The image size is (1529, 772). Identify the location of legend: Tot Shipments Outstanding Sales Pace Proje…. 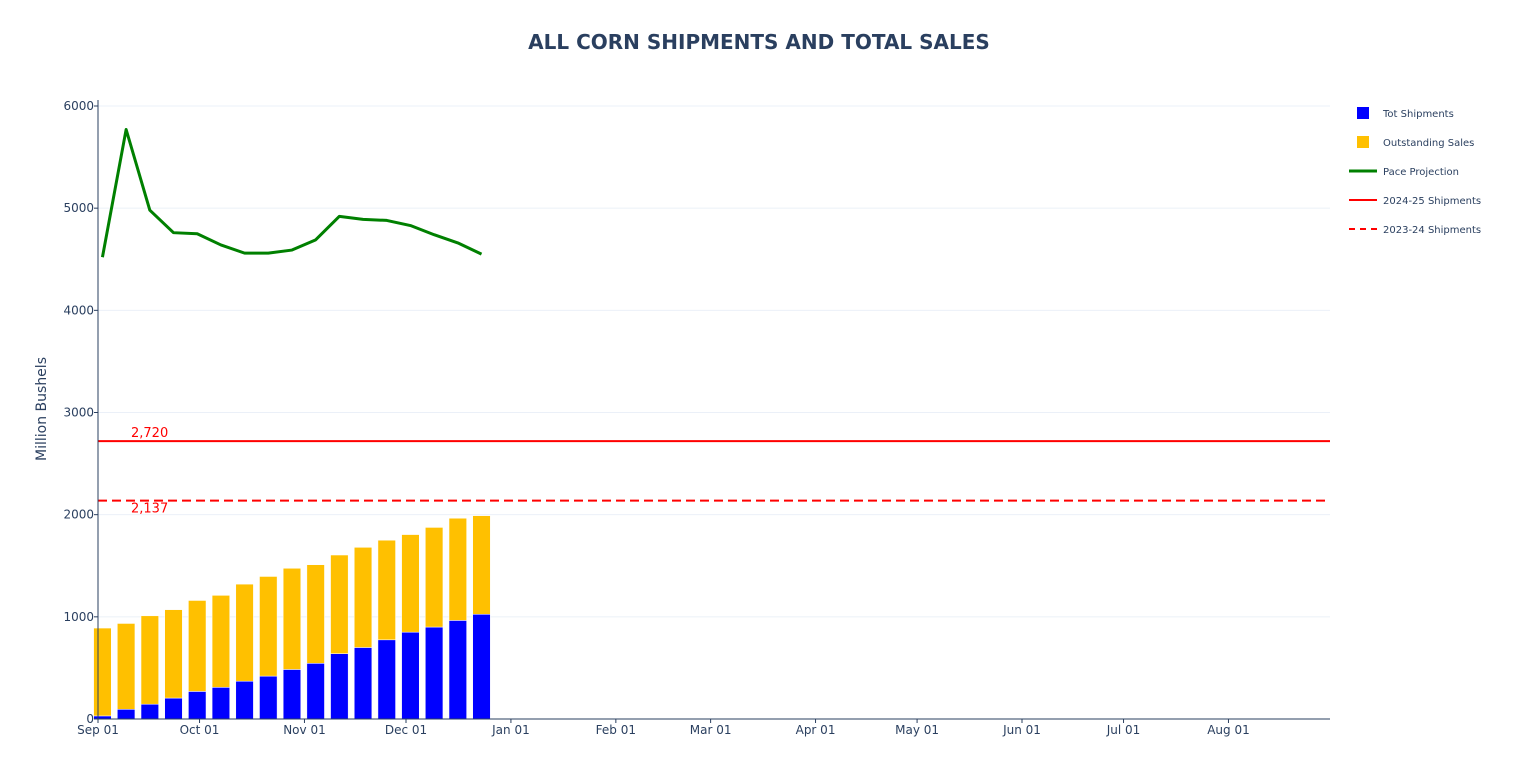
(1415, 171).